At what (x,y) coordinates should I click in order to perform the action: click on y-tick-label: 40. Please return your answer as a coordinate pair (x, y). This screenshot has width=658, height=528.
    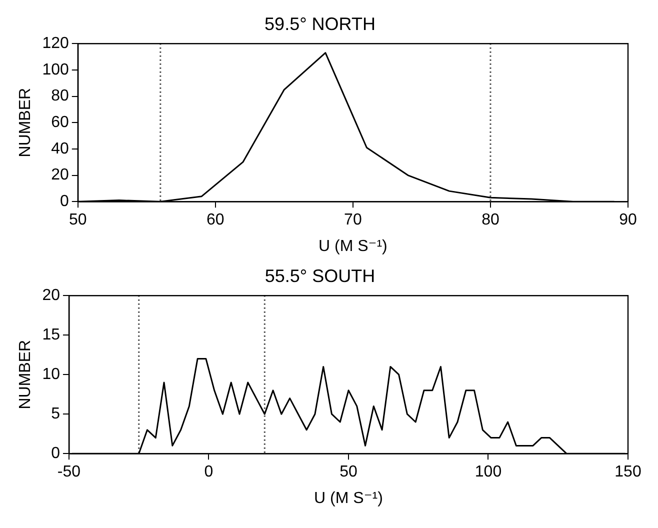
    Looking at the image, I should click on (60, 149).